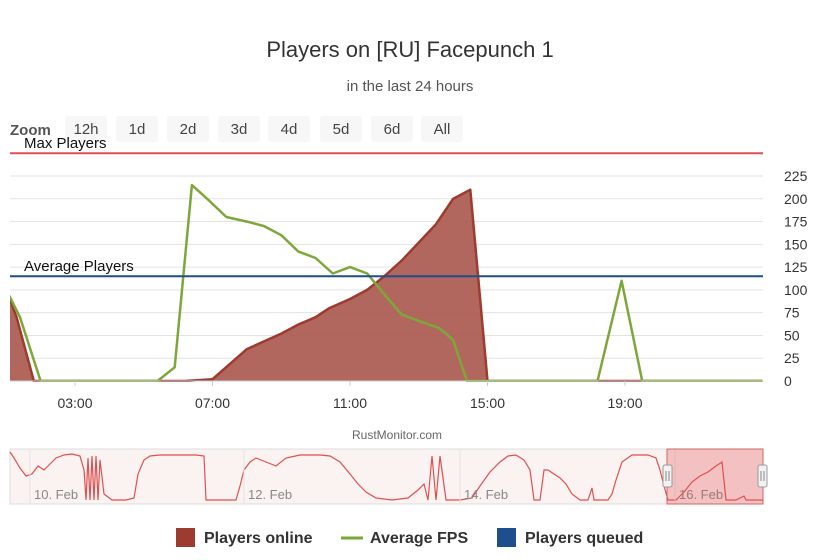  What do you see at coordinates (796, 244) in the screenshot?
I see `y-tick-label: 150` at bounding box center [796, 244].